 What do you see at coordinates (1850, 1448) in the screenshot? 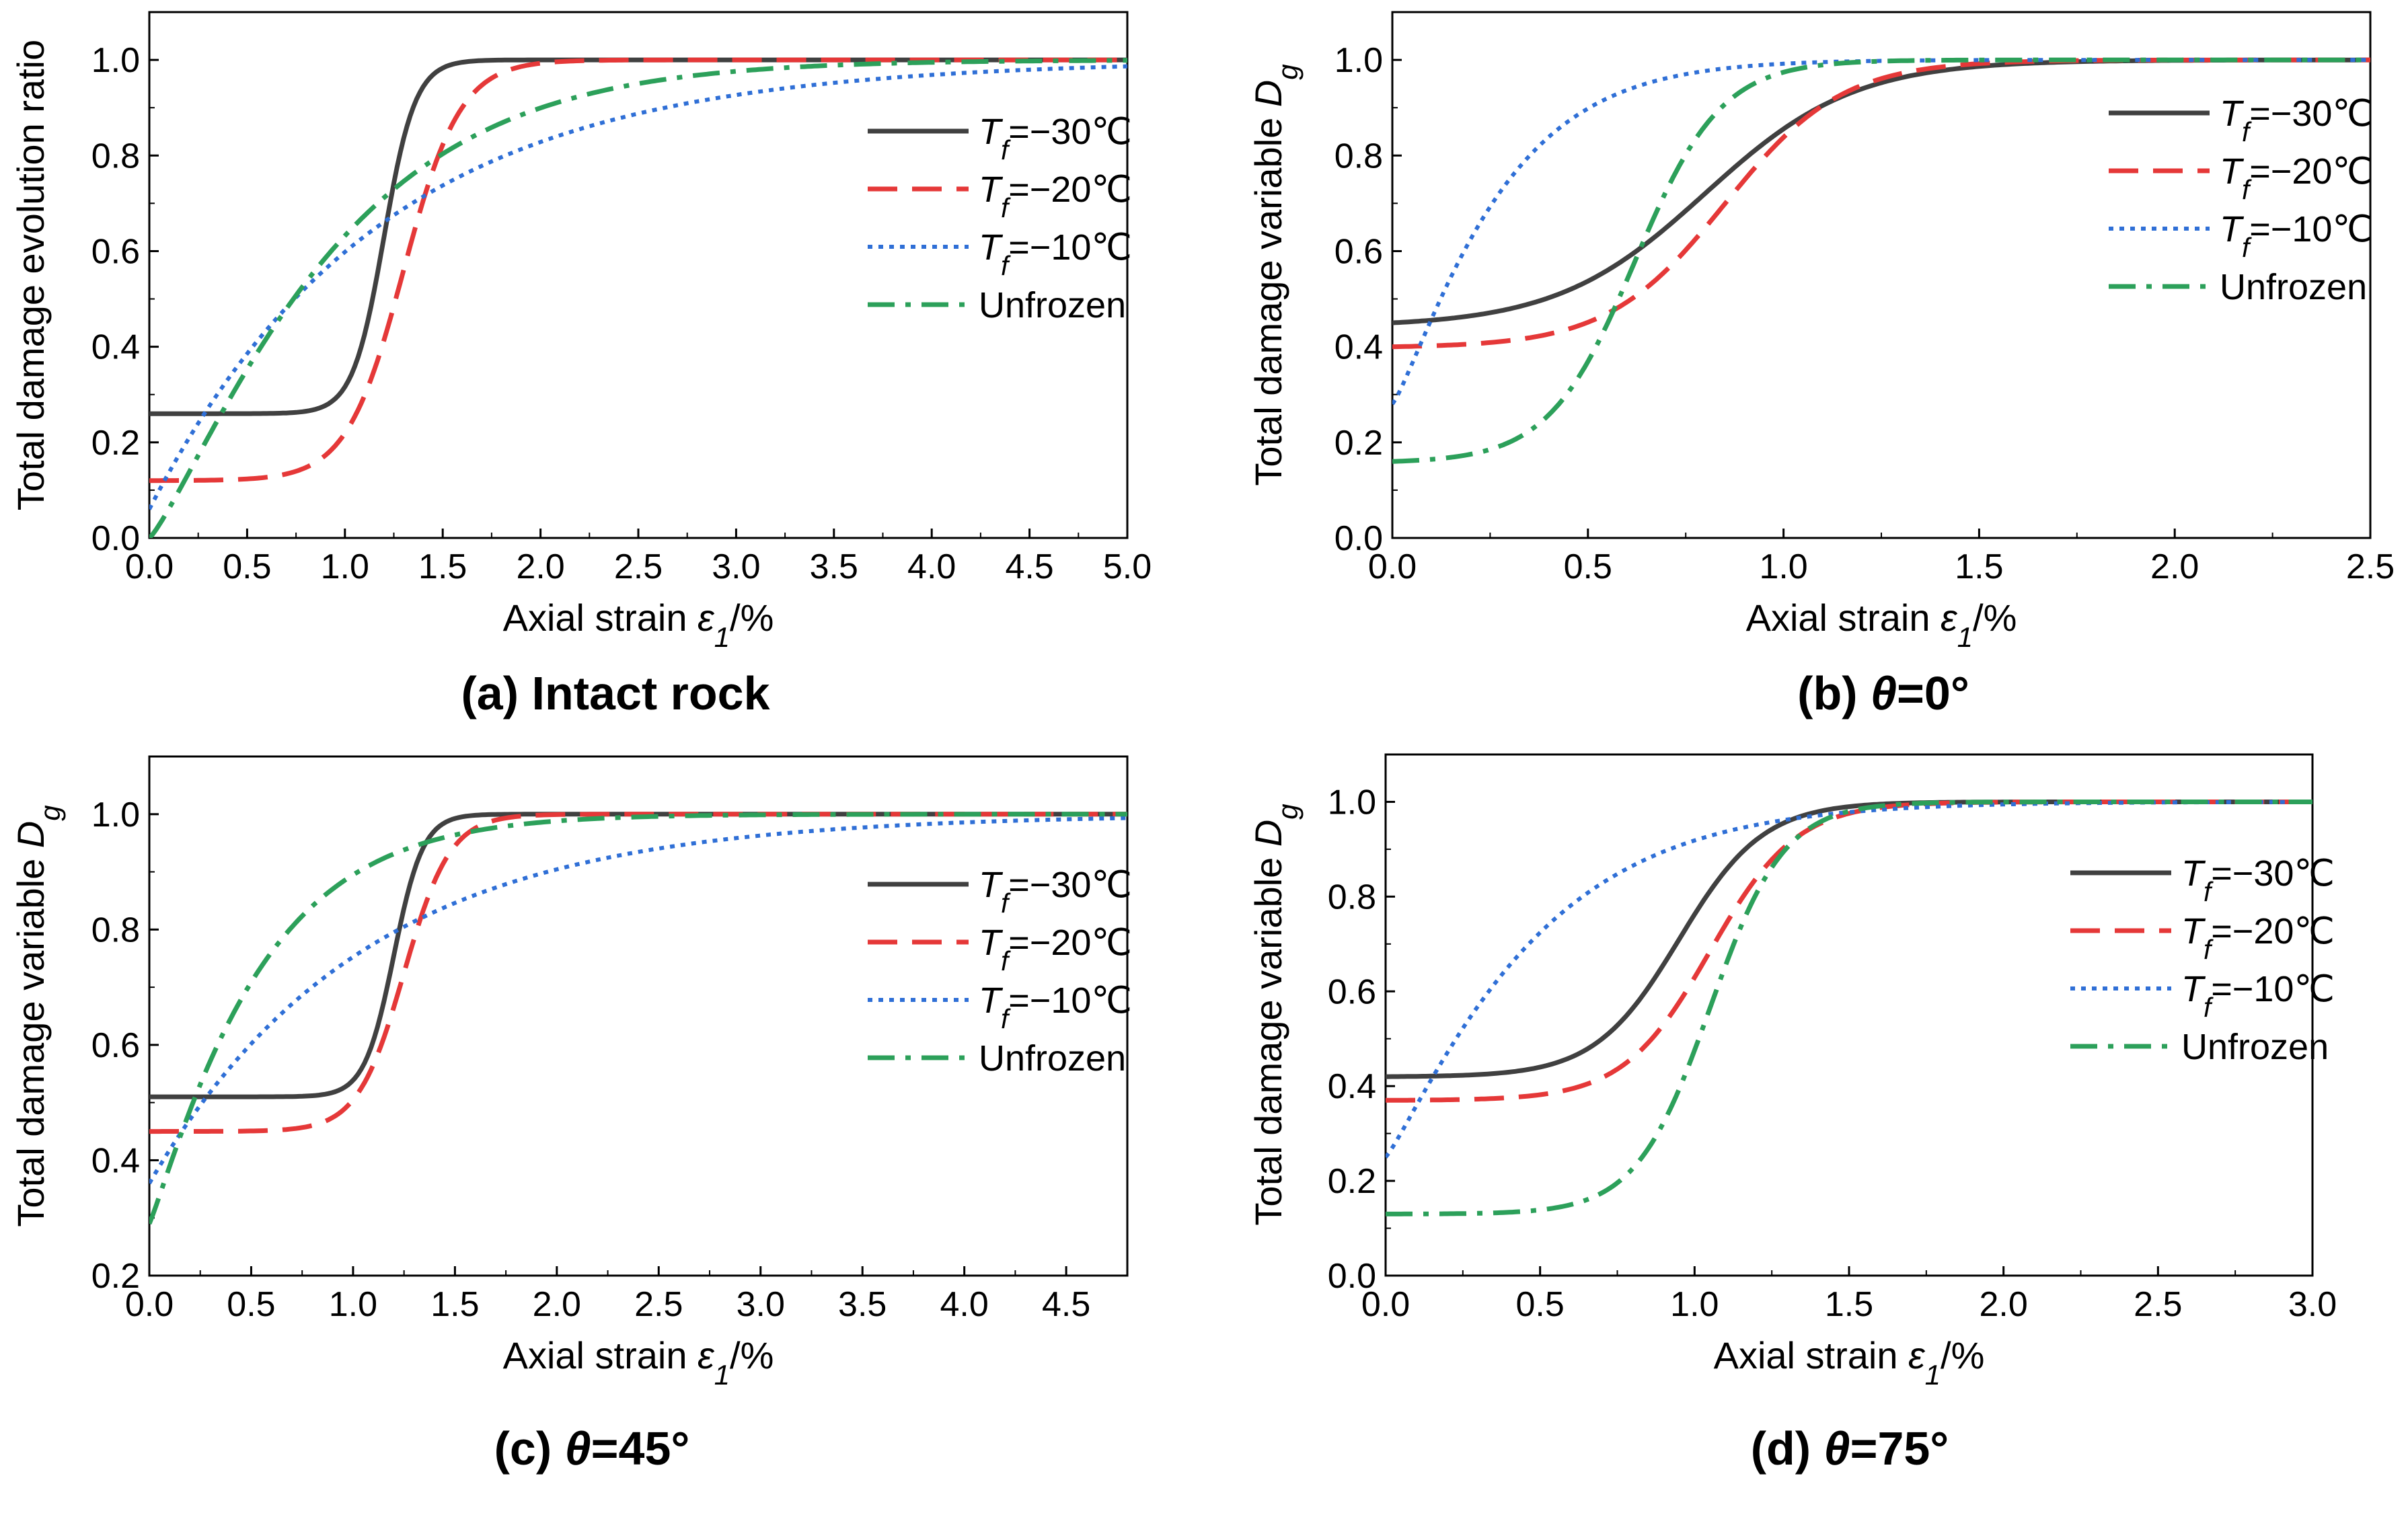
I see `panel-caption: (d) θ=75°` at bounding box center [1850, 1448].